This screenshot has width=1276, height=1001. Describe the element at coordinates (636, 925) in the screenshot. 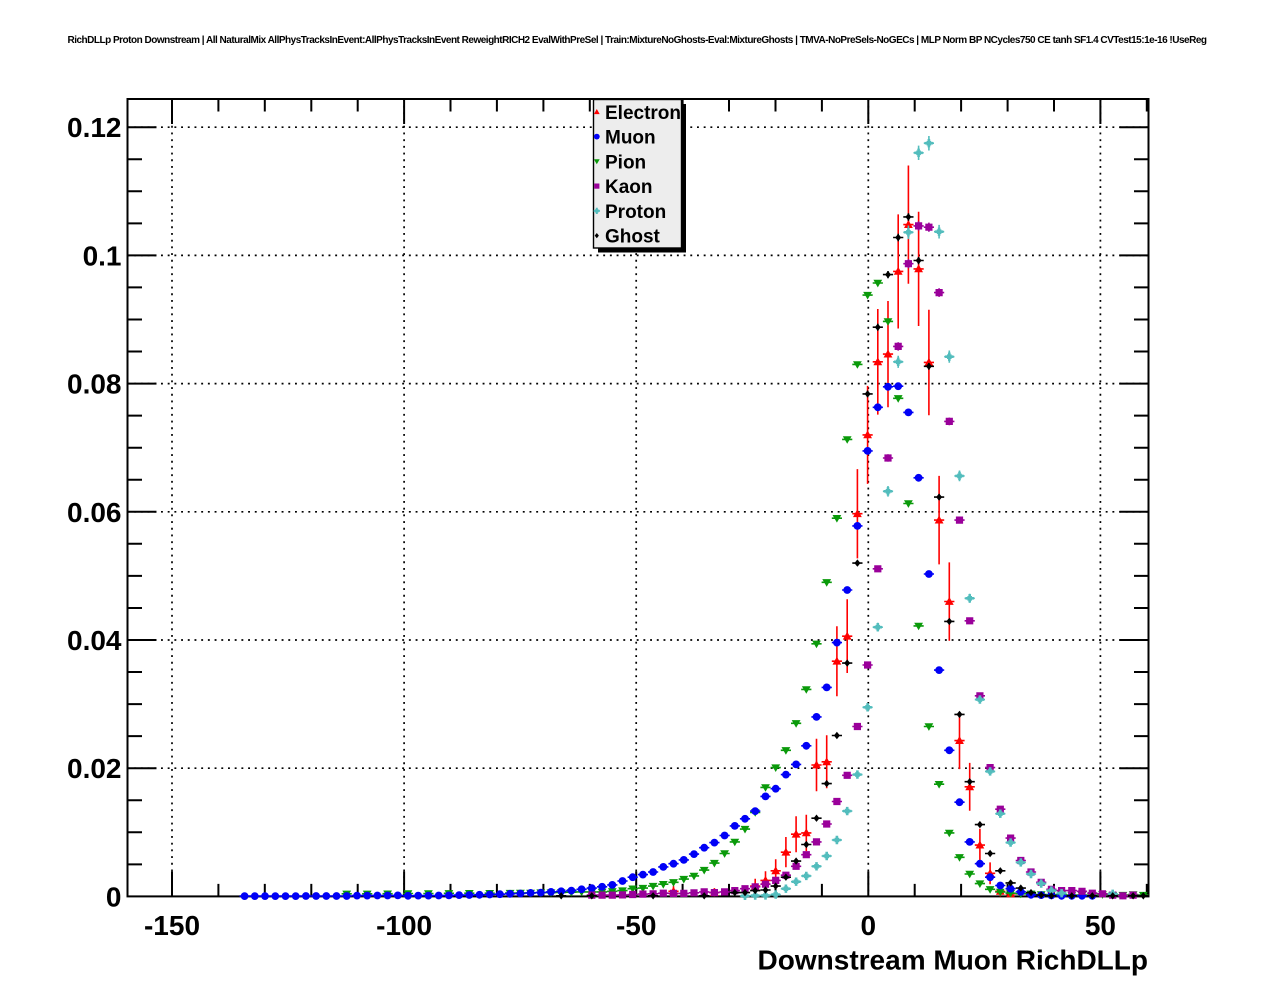

I see `svg-text: -50` at that location.